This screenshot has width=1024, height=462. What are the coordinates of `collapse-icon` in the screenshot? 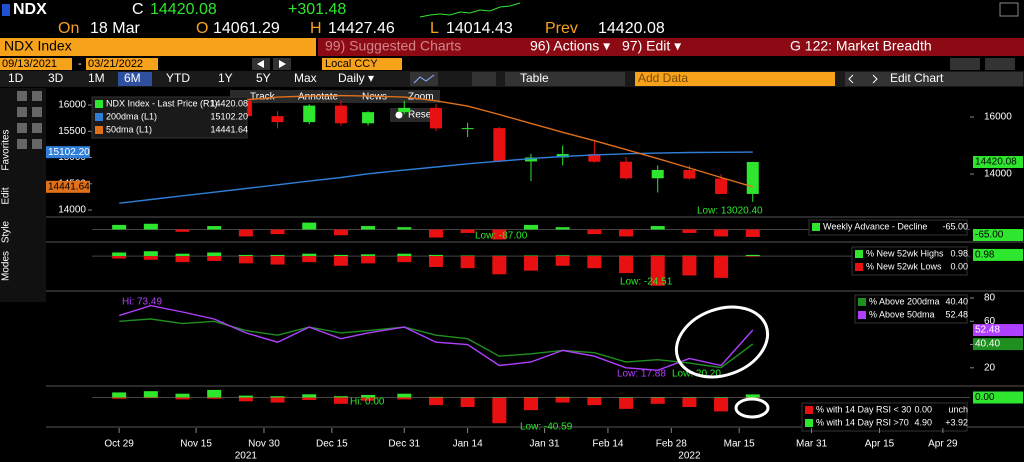 It's located at (851, 79).